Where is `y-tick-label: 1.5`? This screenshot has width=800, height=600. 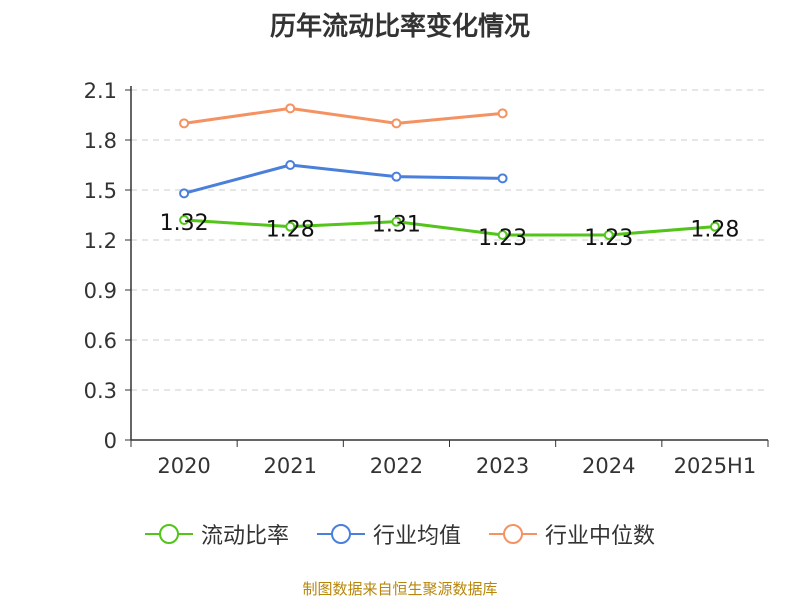
y-tick-label: 1.5 is located at coordinates (100, 191).